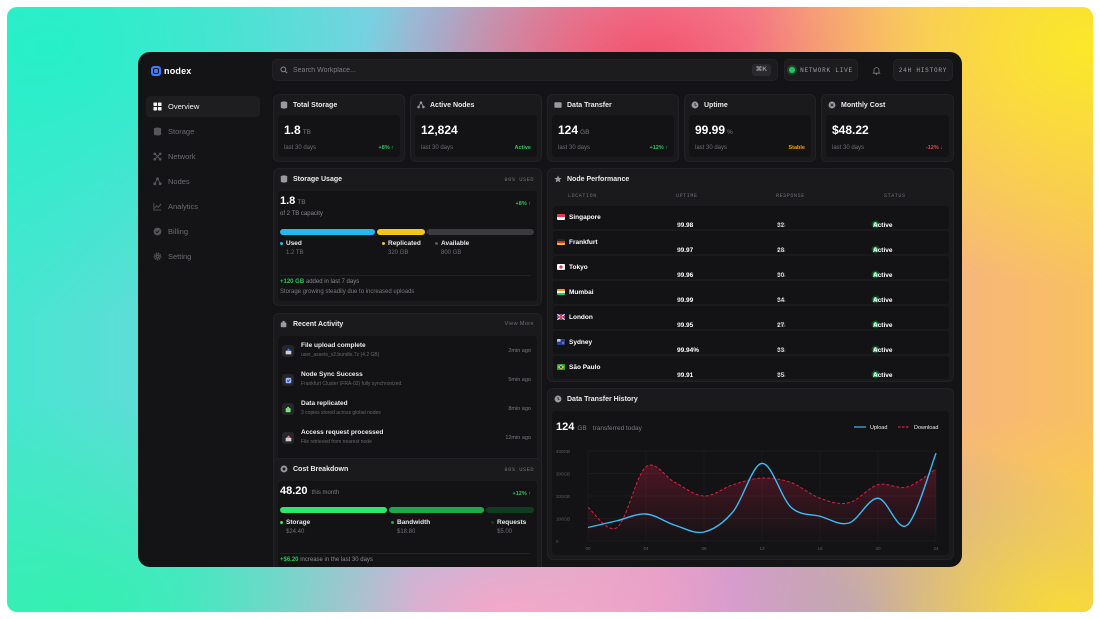  Describe the element at coordinates (781, 275) in the screenshot. I see `response-unit: ms` at that location.